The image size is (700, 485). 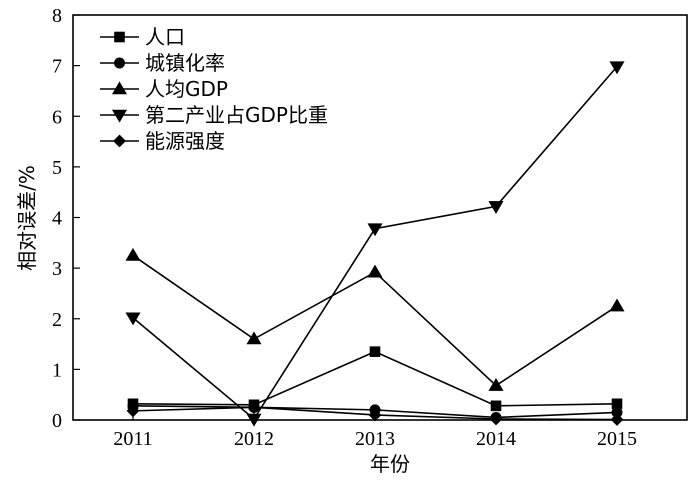 What do you see at coordinates (57, 269) in the screenshot?
I see `y-tick-label: 3` at bounding box center [57, 269].